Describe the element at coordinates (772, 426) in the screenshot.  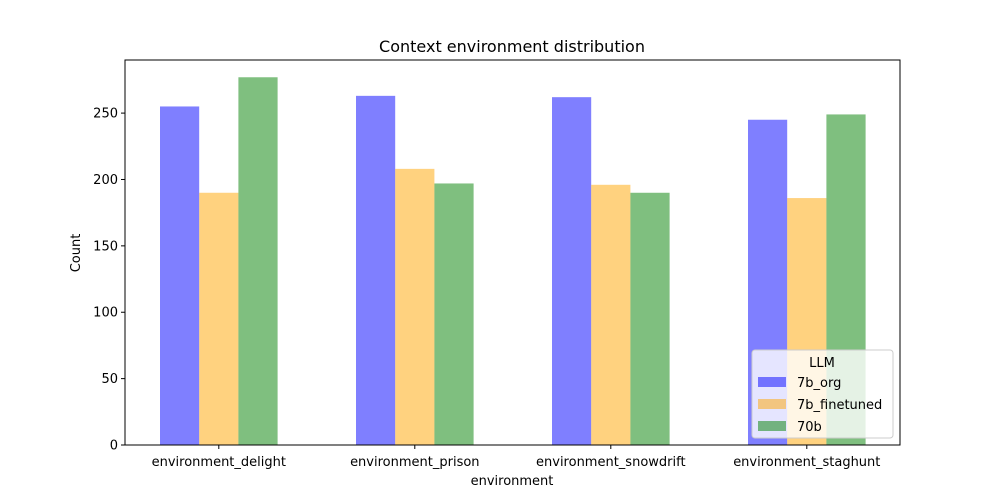
I see `legend-swatch-70b` at that location.